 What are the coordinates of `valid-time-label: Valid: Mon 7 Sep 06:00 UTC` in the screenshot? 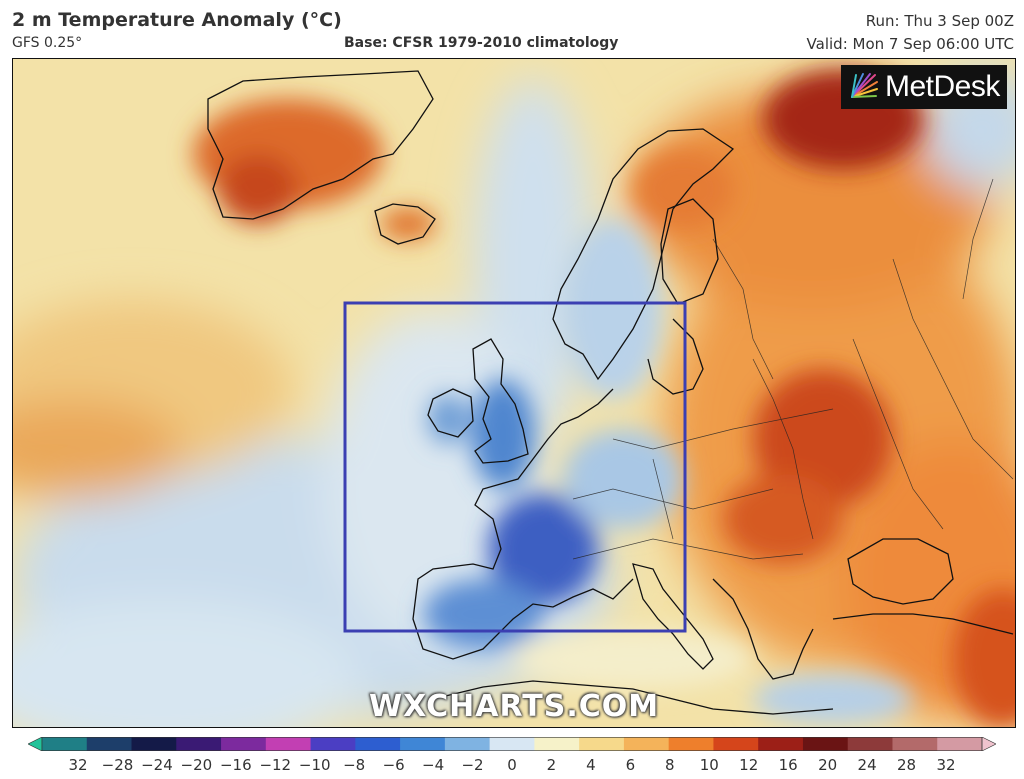 It's located at (910, 44).